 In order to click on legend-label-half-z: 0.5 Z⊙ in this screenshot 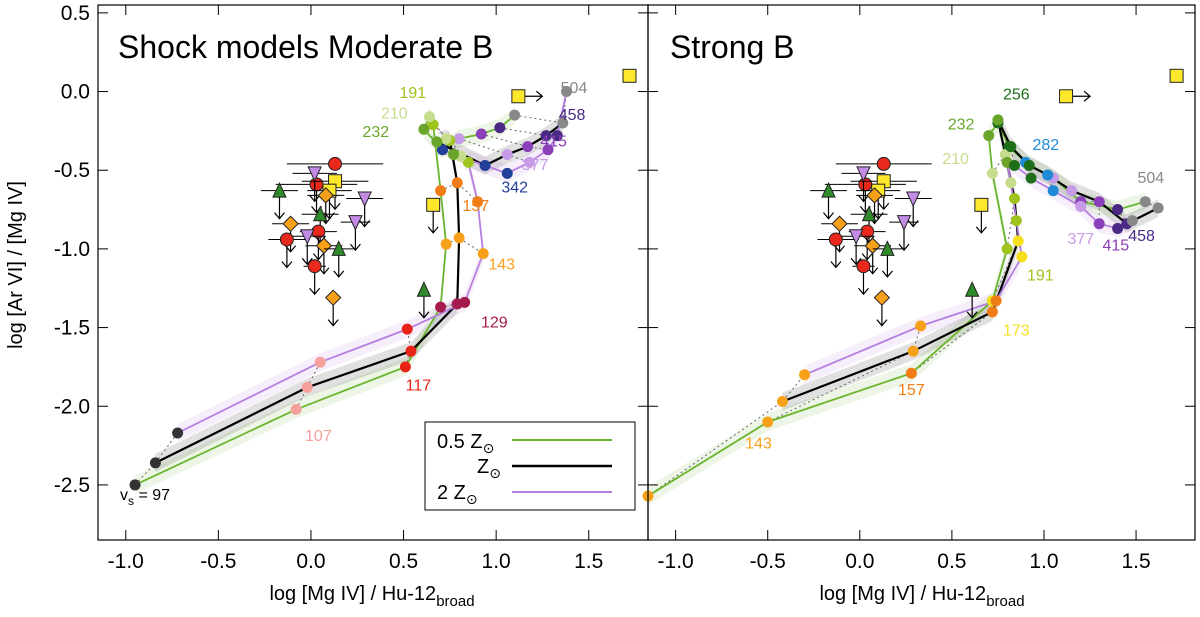, I will do `click(465, 443)`.